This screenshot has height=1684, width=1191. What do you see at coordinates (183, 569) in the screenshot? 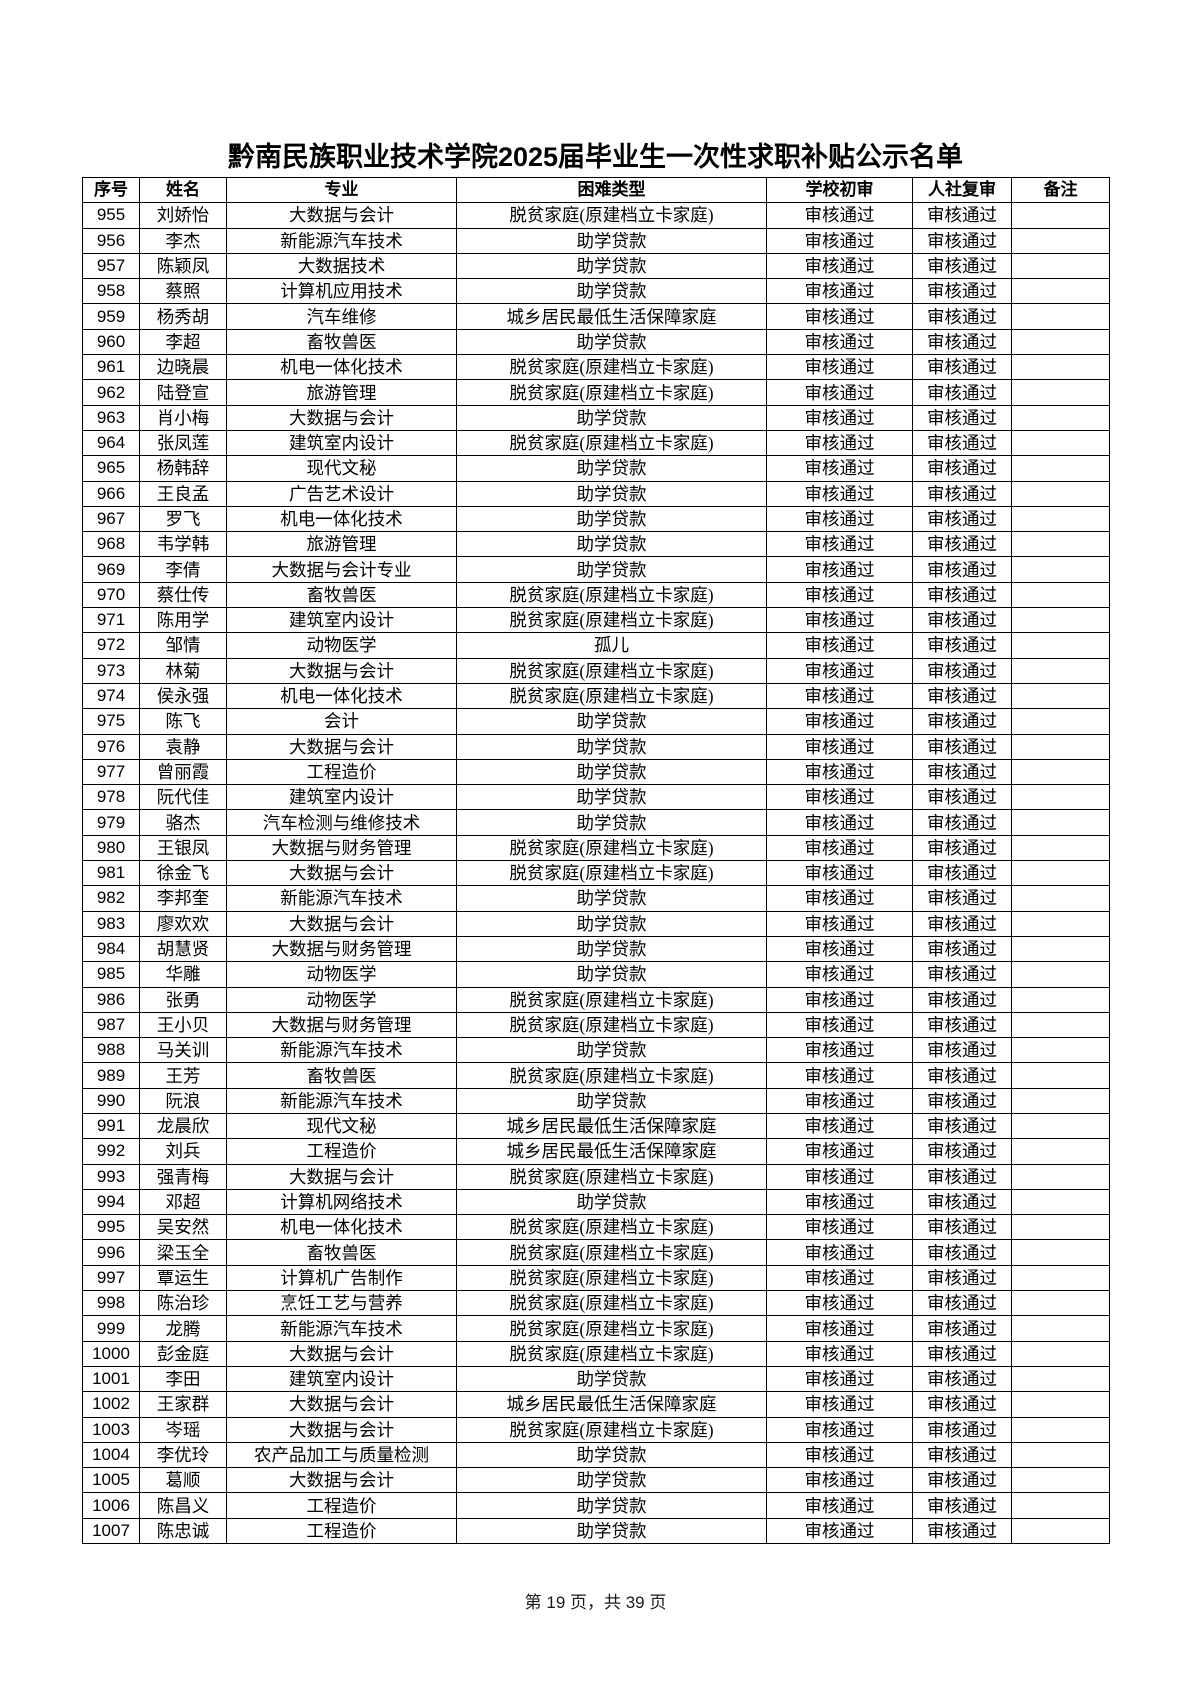
I see `cell-name: 李倩` at bounding box center [183, 569].